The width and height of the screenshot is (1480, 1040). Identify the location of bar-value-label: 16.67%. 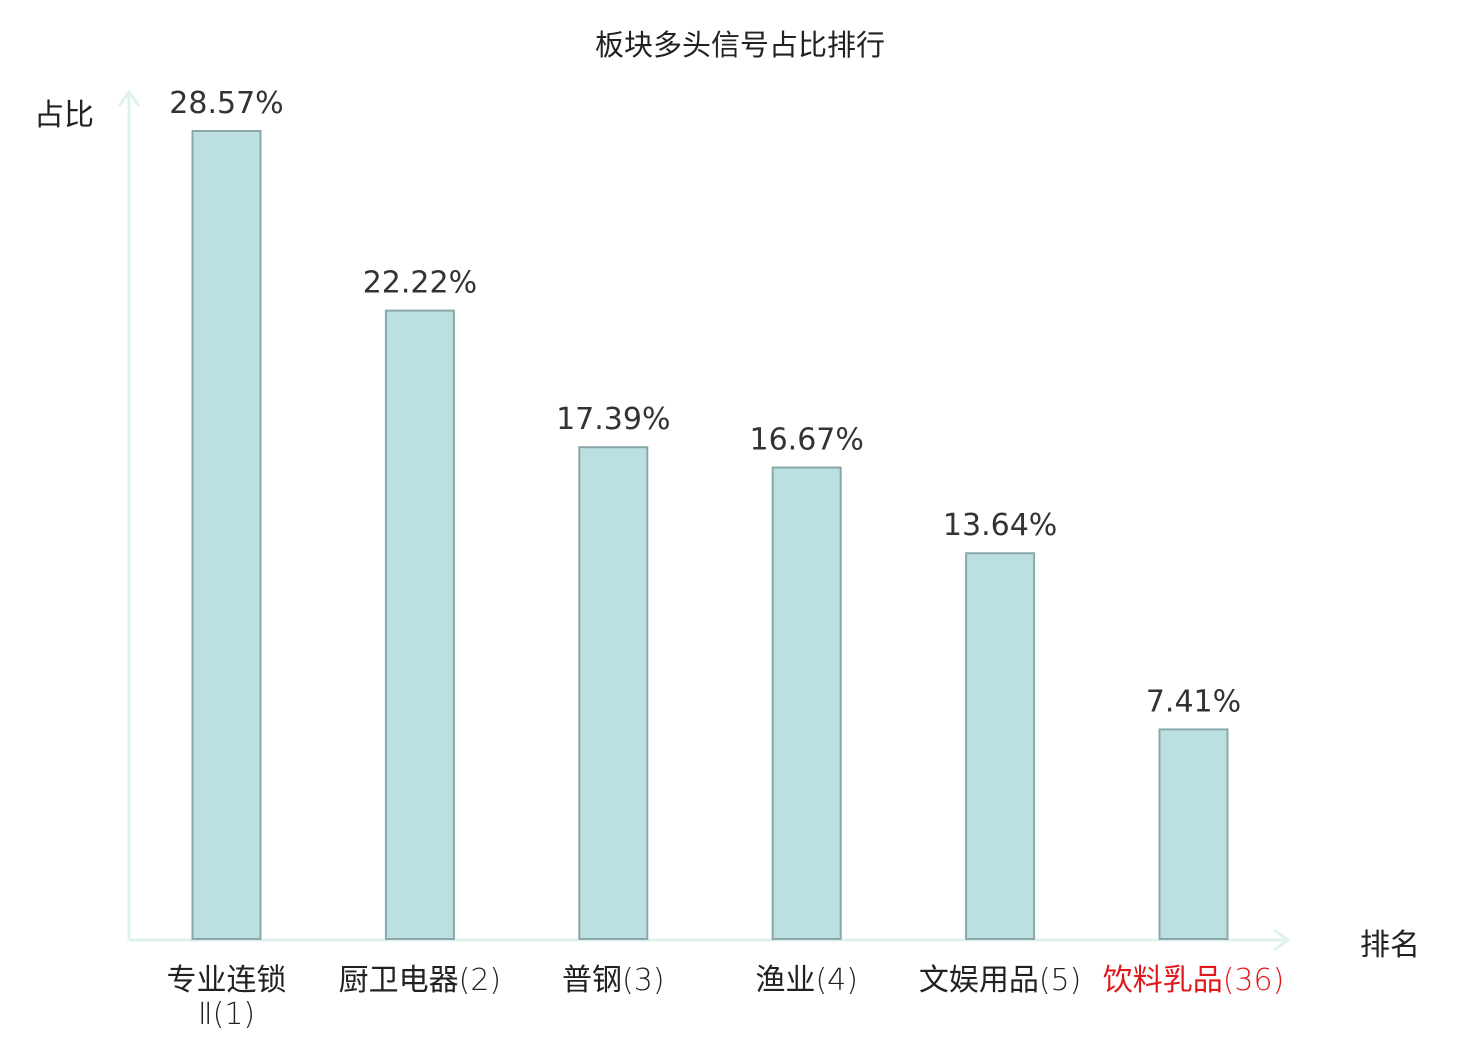
(807, 440).